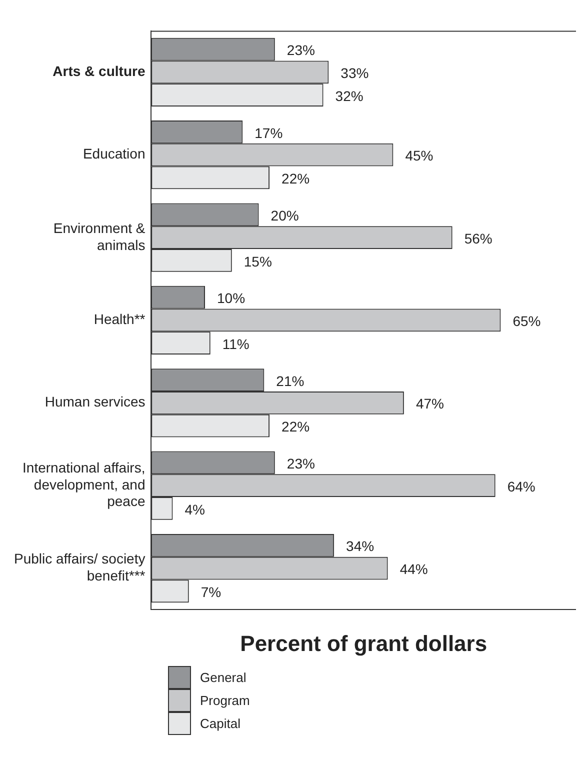  What do you see at coordinates (223, 677) in the screenshot?
I see `legend-label: General` at bounding box center [223, 677].